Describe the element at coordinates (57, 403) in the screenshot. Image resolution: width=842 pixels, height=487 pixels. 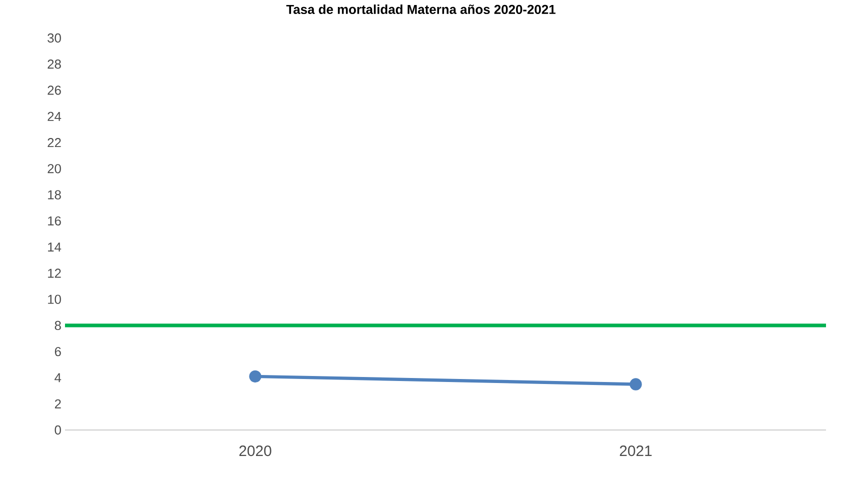
I see `y-tick-label: 2` at that location.